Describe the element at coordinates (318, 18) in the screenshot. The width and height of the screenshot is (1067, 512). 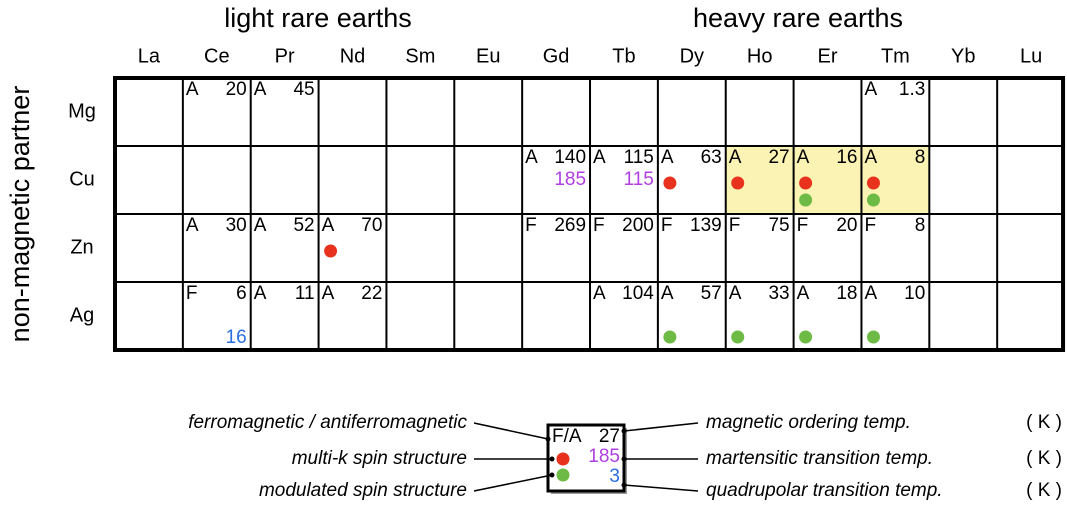
I see `group-label: light rare earths` at that location.